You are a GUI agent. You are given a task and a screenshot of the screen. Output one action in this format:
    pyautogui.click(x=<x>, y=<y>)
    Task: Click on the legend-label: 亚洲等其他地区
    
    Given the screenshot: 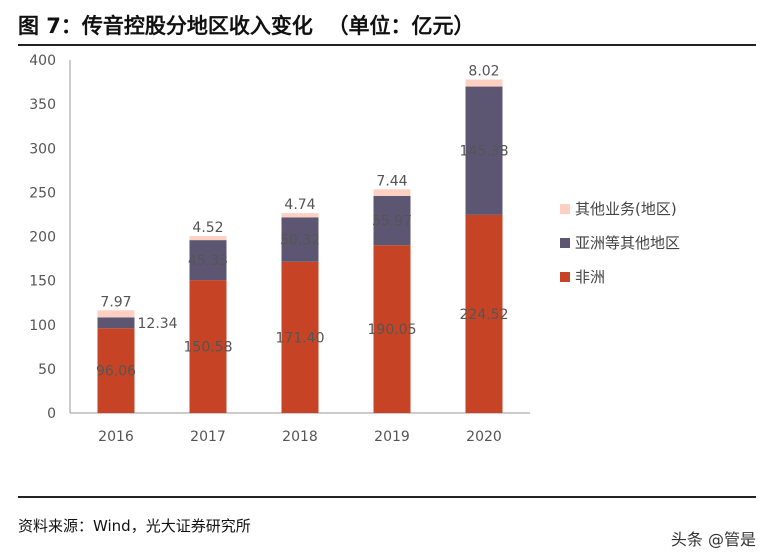 What is the action you would take?
    pyautogui.click(x=627, y=243)
    